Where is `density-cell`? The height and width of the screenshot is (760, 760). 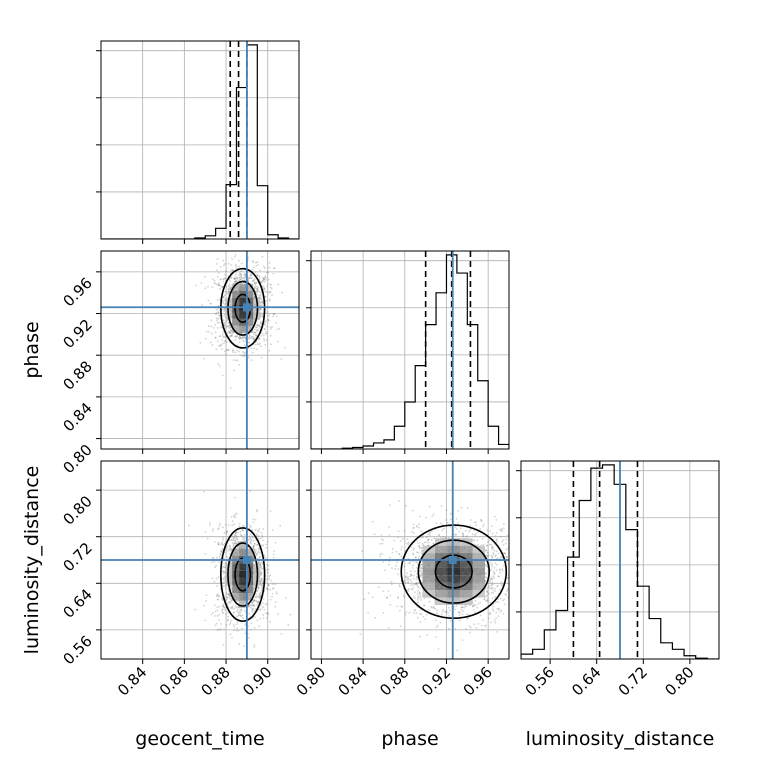 density-cell is located at coordinates (250, 589).